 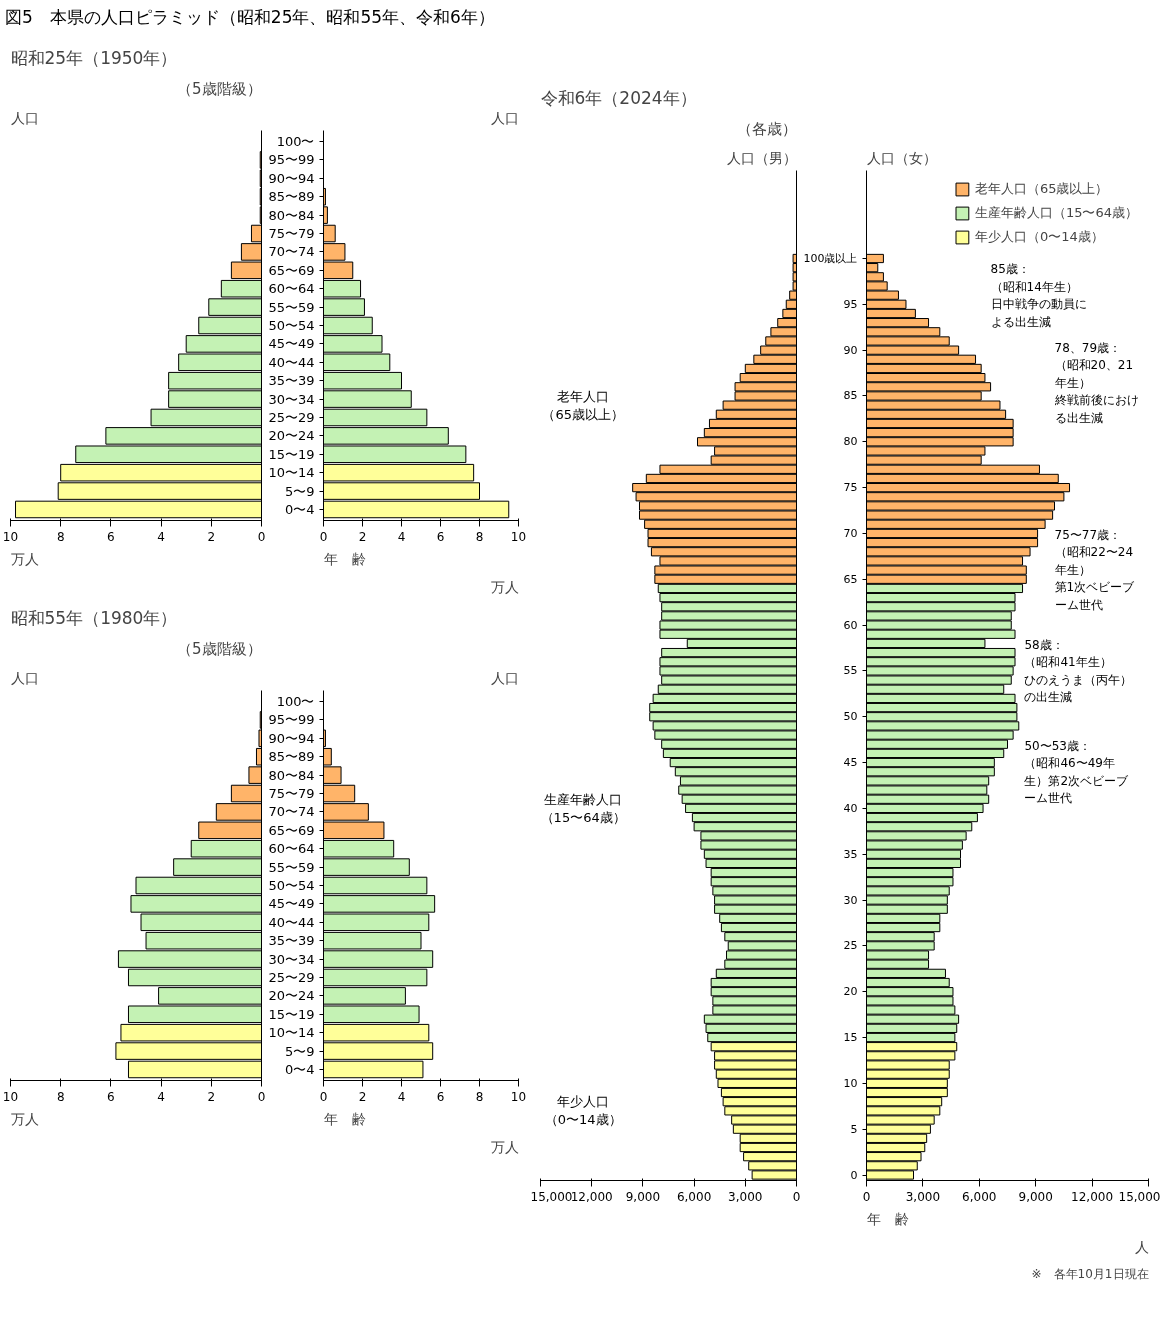 I want to click on y-tick-label: 55, so click(x=850, y=671).